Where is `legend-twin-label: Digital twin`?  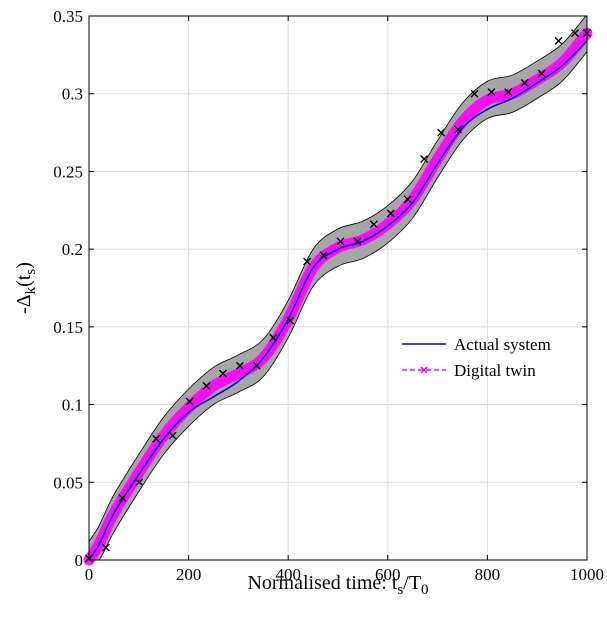 legend-twin-label: Digital twin is located at coordinates (495, 370).